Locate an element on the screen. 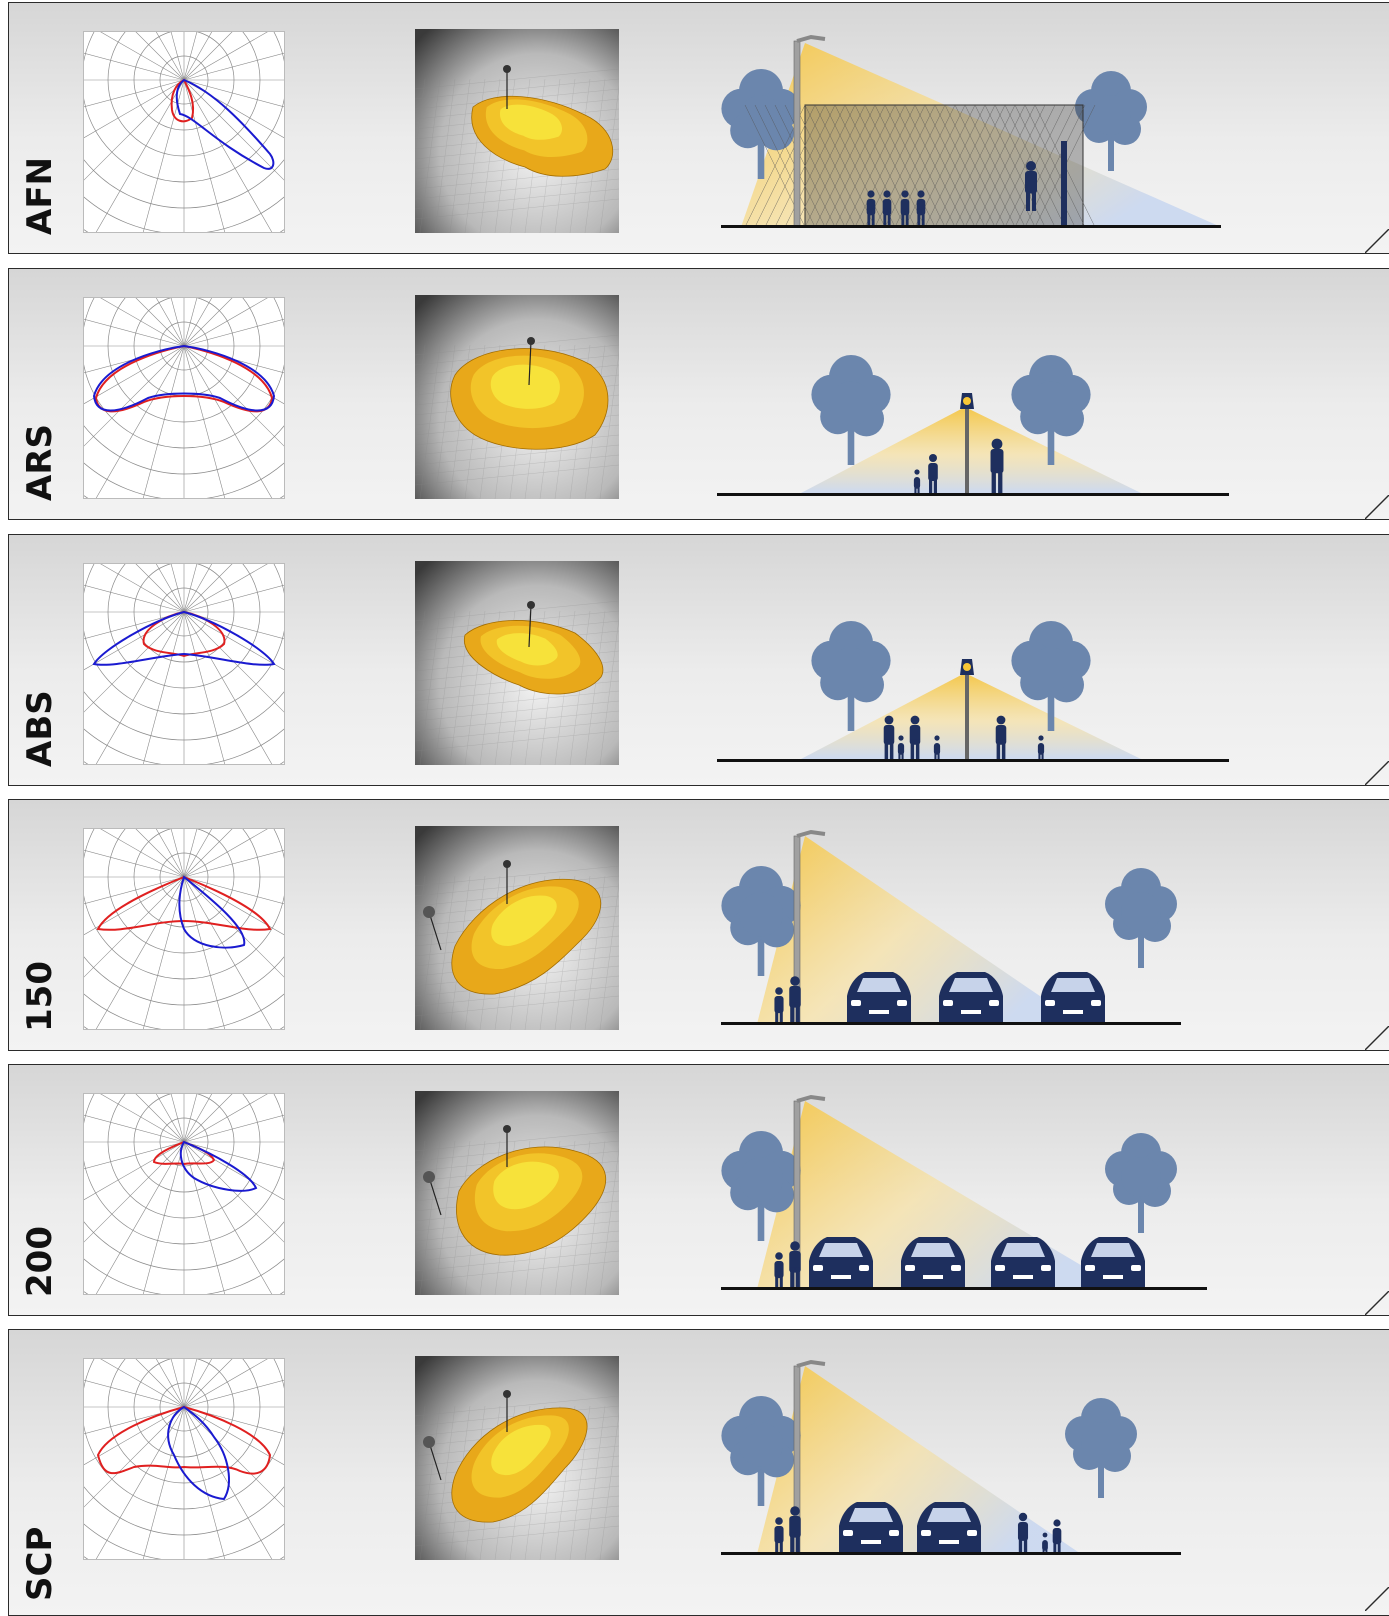 The height and width of the screenshot is (1616, 1389). fence-net is located at coordinates (920, 166).